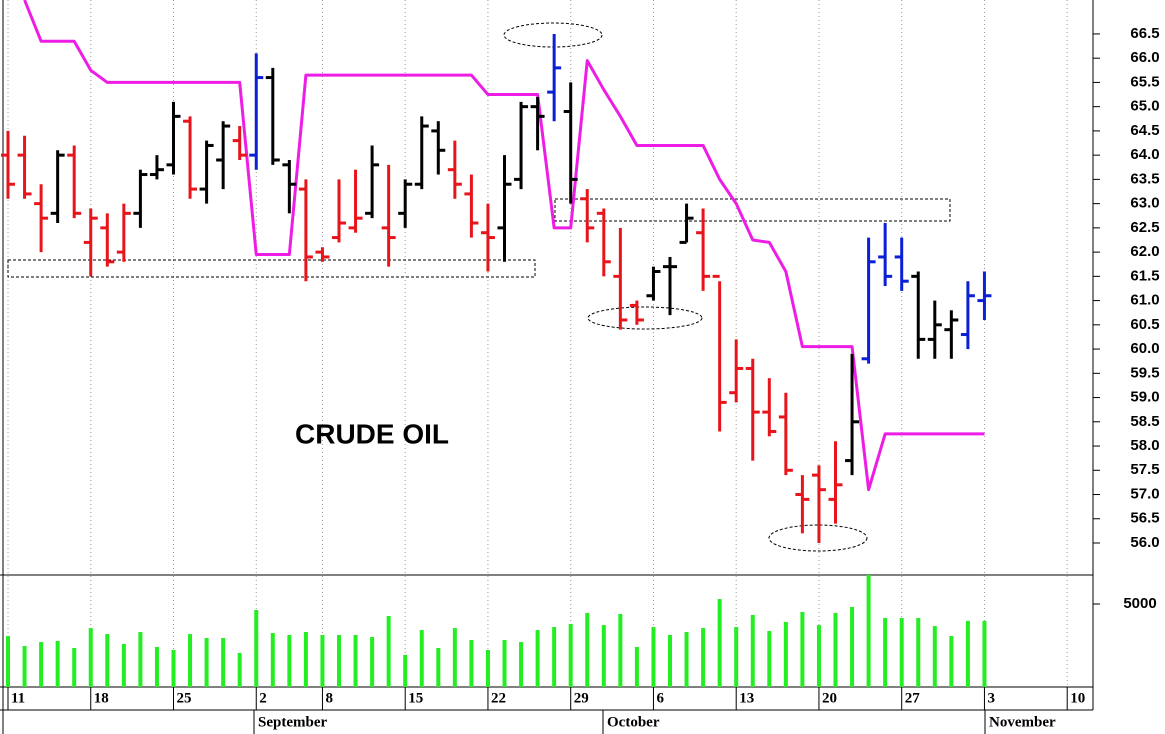  Describe the element at coordinates (752, 210) in the screenshot. I see `resistance-box` at that location.